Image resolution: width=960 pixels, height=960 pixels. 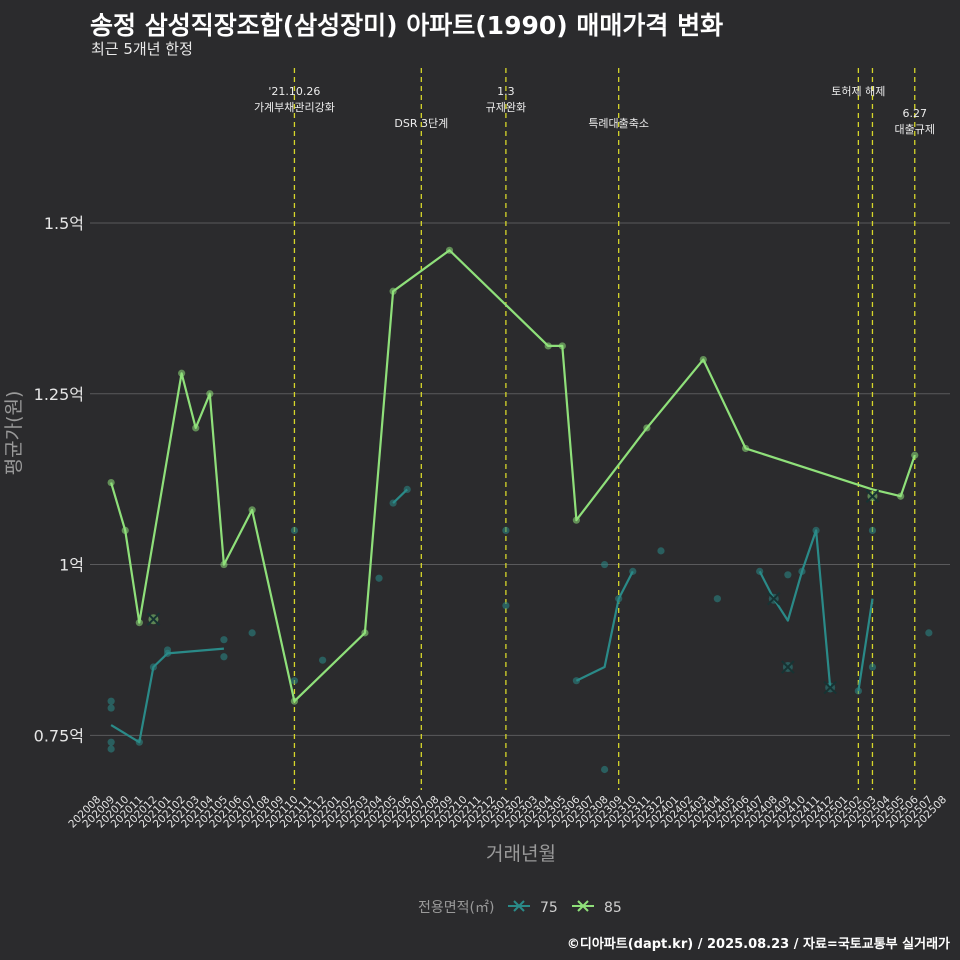 I want to click on y-tick-label: 1억, so click(x=71, y=565).